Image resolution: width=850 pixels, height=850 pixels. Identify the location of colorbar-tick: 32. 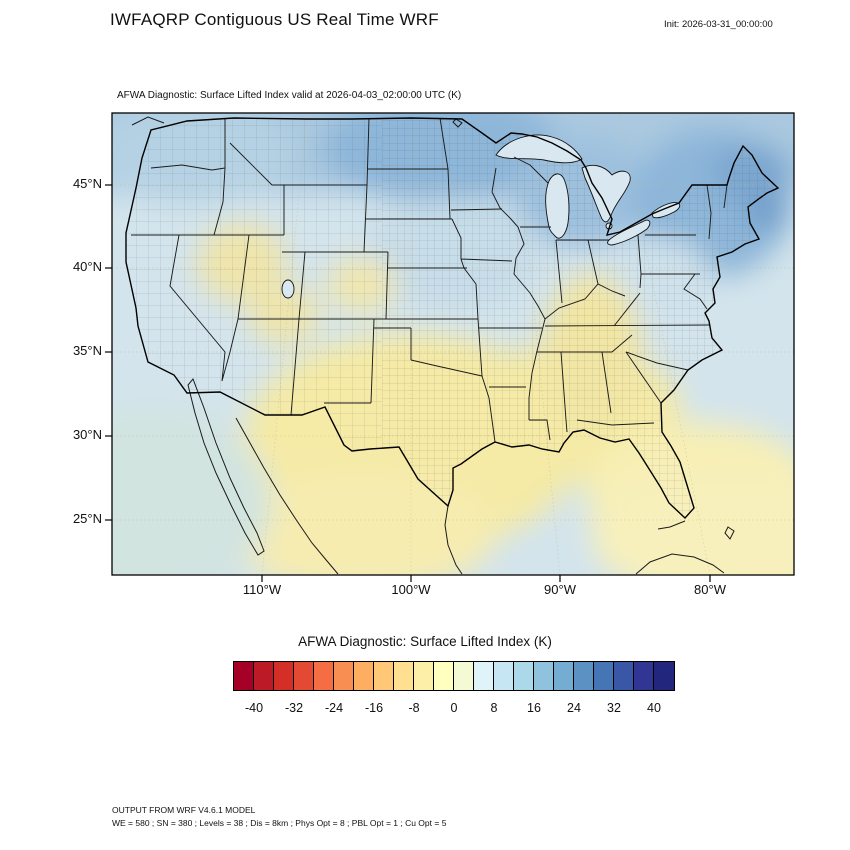
(614, 708).